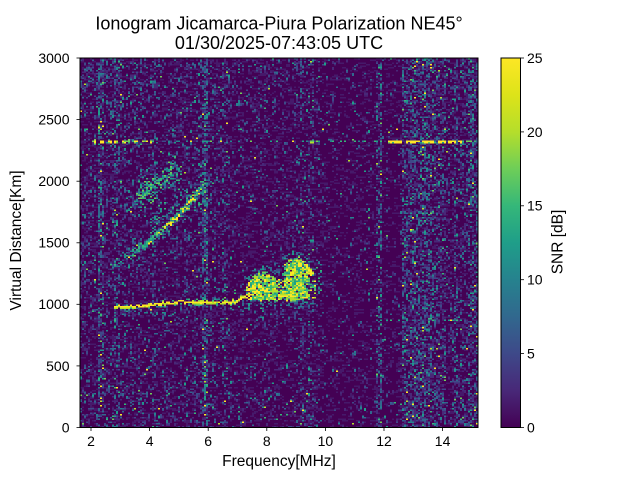 Image resolution: width=640 pixels, height=480 pixels. Describe the element at coordinates (53, 304) in the screenshot. I see `svg-text: 1000` at that location.